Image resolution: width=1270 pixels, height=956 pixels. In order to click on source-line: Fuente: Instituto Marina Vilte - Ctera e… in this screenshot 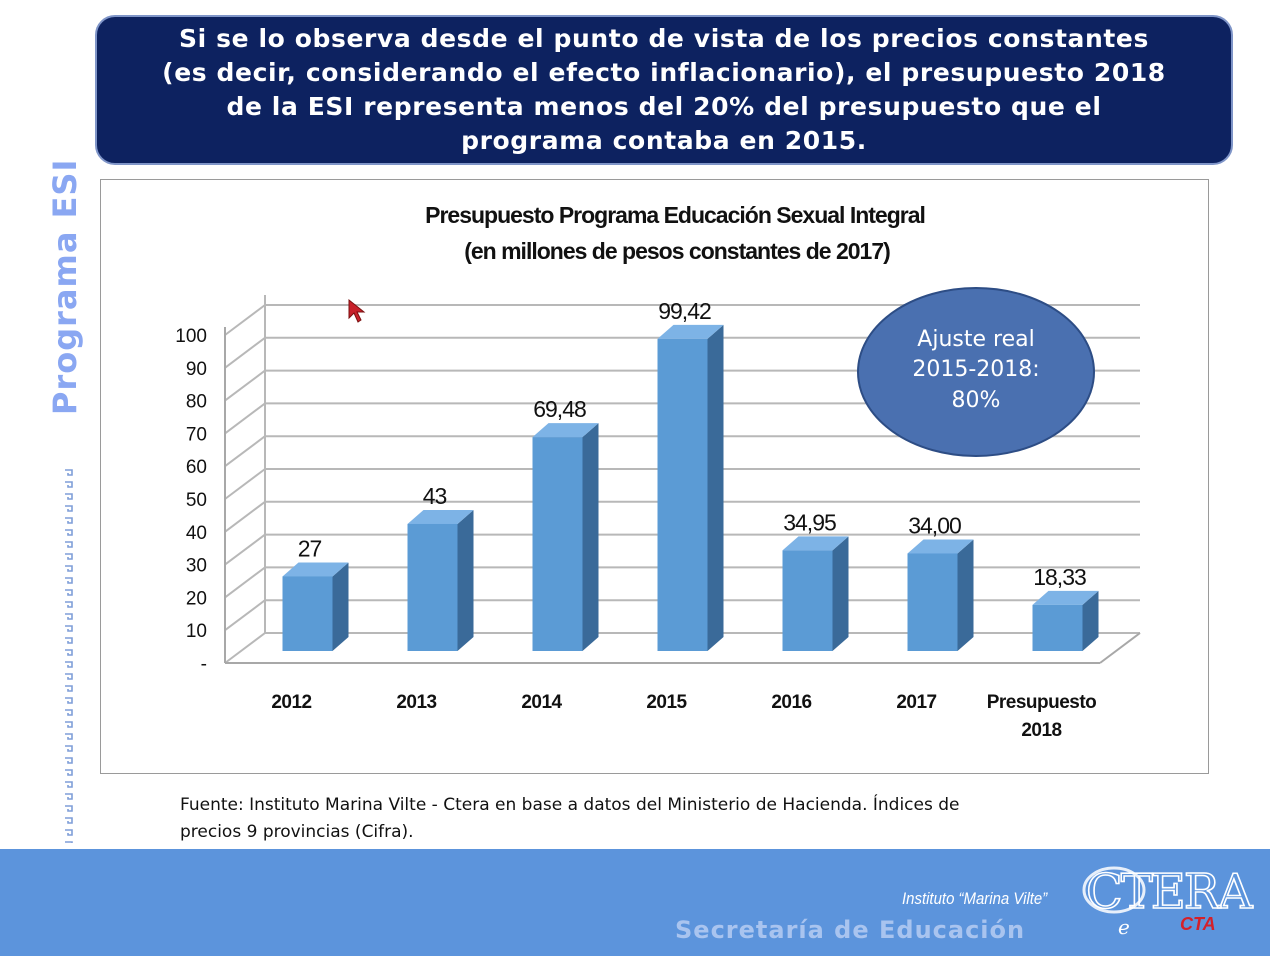, I will do `click(570, 805)`.